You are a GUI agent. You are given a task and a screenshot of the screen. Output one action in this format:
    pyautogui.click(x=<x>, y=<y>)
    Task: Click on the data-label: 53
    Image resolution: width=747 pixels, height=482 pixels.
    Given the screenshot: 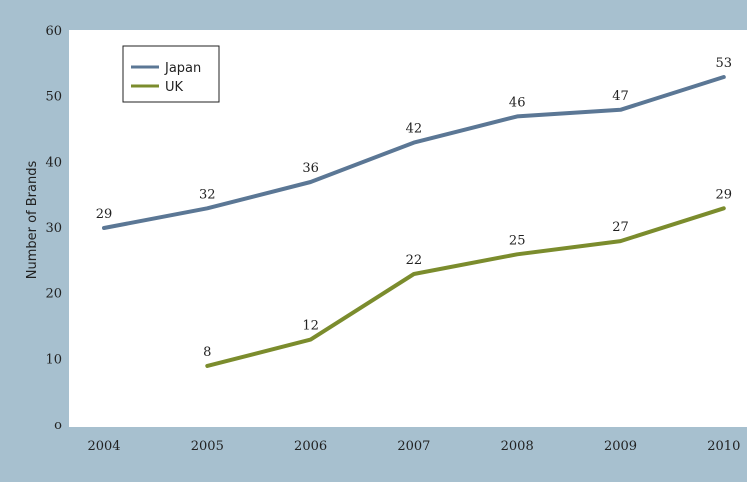 What is the action you would take?
    pyautogui.click(x=724, y=63)
    